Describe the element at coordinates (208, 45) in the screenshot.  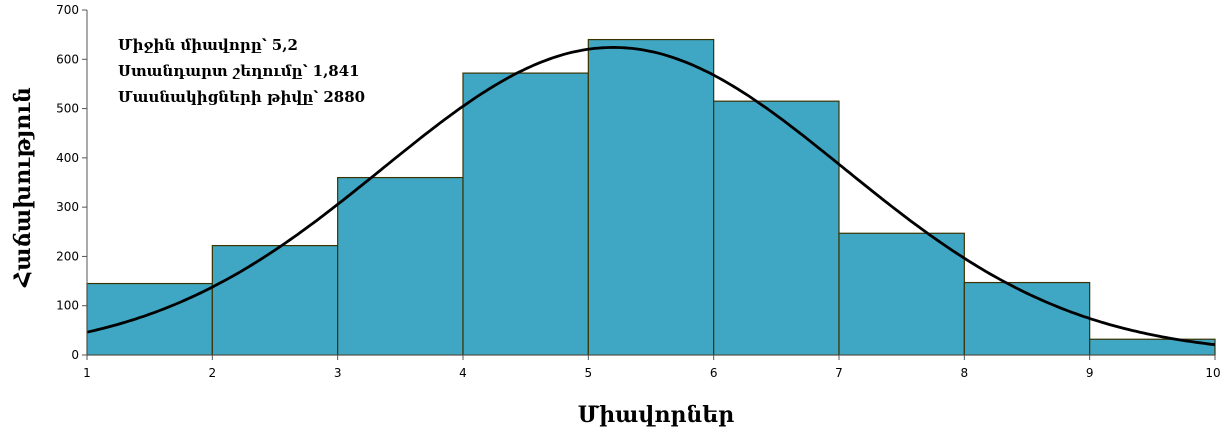
I see `stat-mean: Միջին միավորը՝ 5,2` at that location.